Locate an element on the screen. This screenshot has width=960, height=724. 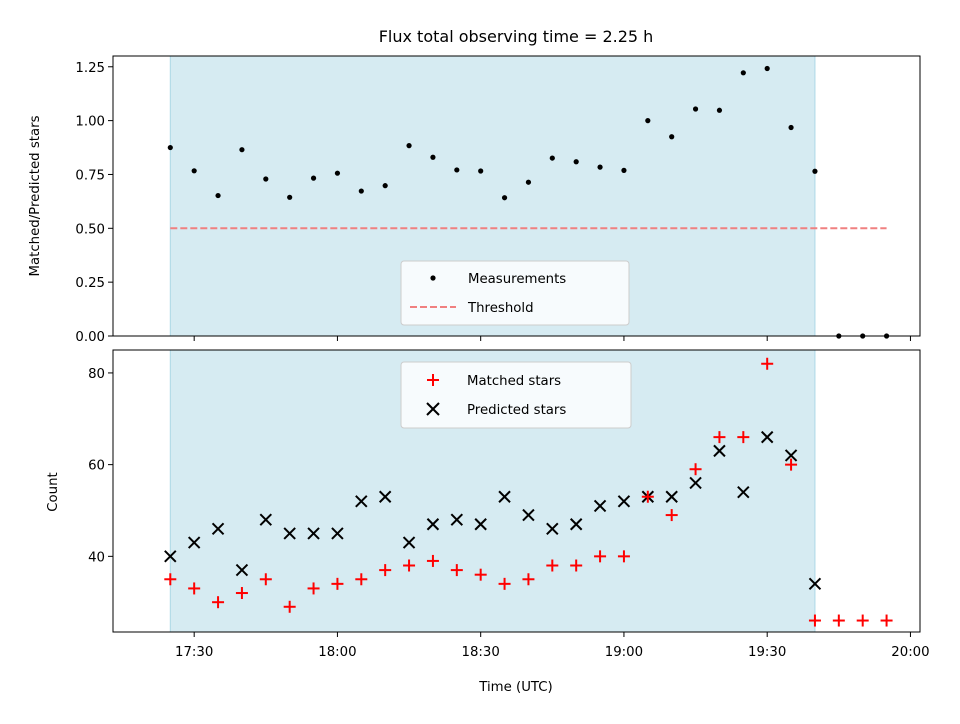
bottom-x-tick-label: 20:00 is located at coordinates (910, 652).